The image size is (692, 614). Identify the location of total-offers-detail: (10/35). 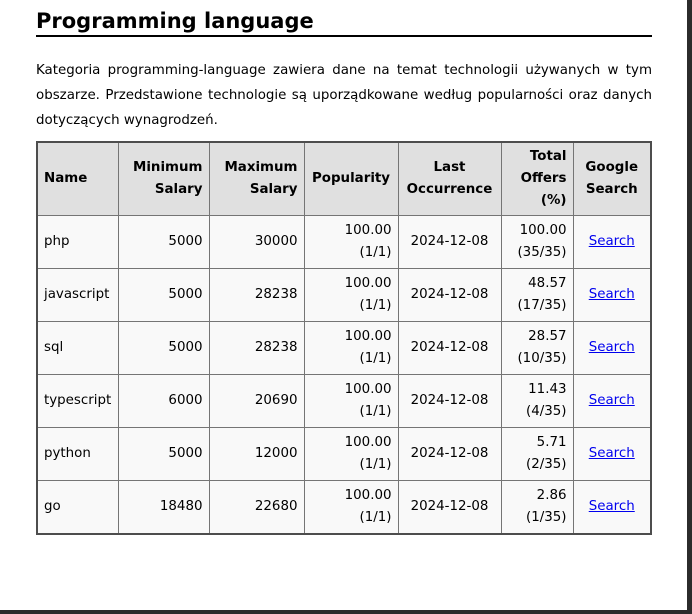
(542, 358).